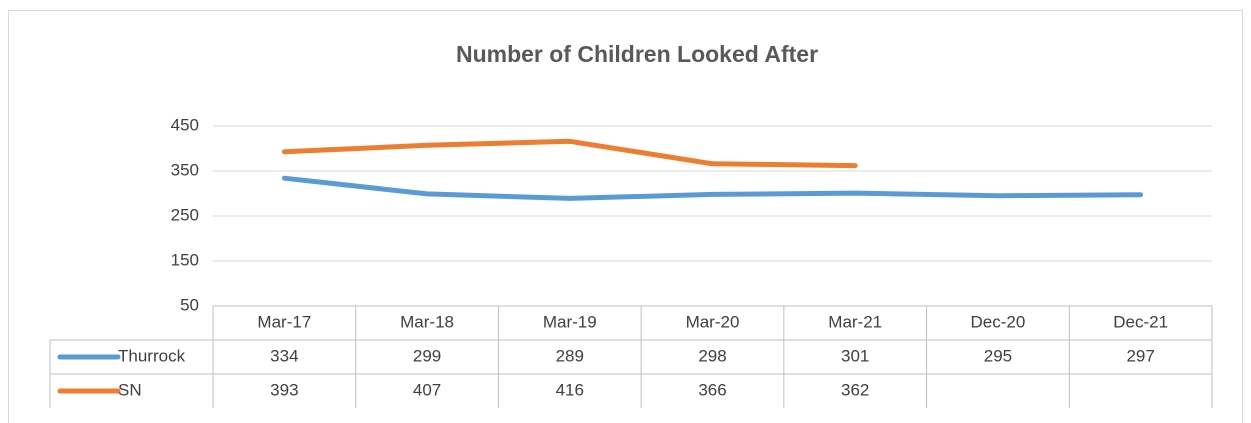 This screenshot has width=1251, height=423. What do you see at coordinates (185, 259) in the screenshot?
I see `y-tick-label: 150` at bounding box center [185, 259].